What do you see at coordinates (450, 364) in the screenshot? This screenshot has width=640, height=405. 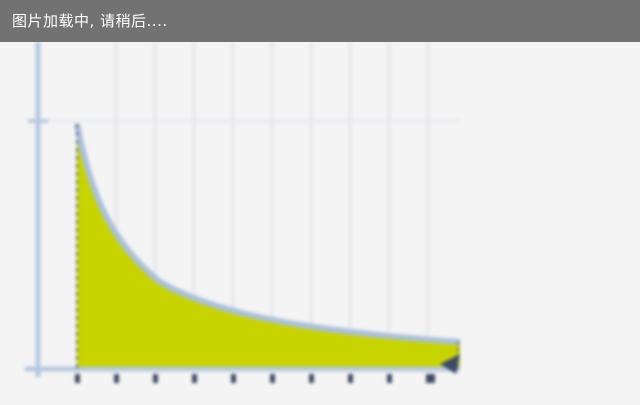 I see `x-axis-arrow` at bounding box center [450, 364].